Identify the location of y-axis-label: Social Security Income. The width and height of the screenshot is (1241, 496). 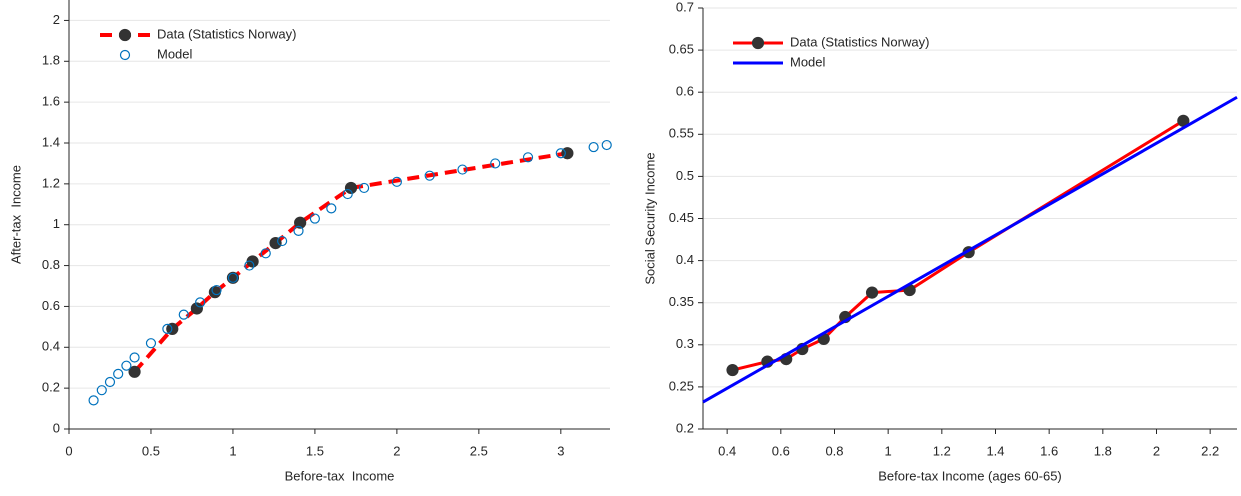
(649, 218).